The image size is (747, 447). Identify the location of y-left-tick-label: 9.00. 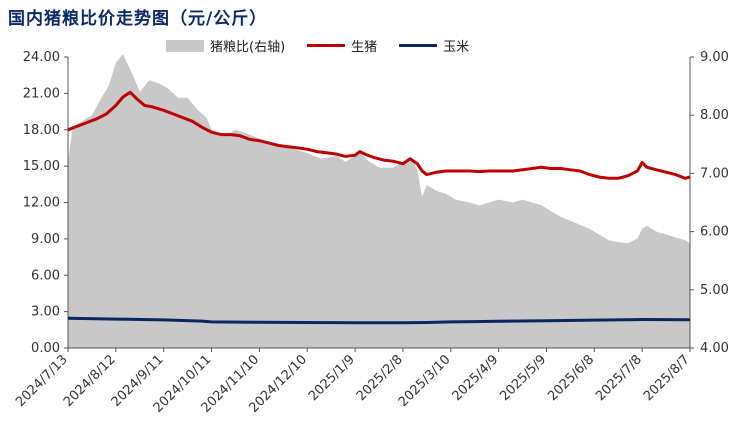
(45, 239).